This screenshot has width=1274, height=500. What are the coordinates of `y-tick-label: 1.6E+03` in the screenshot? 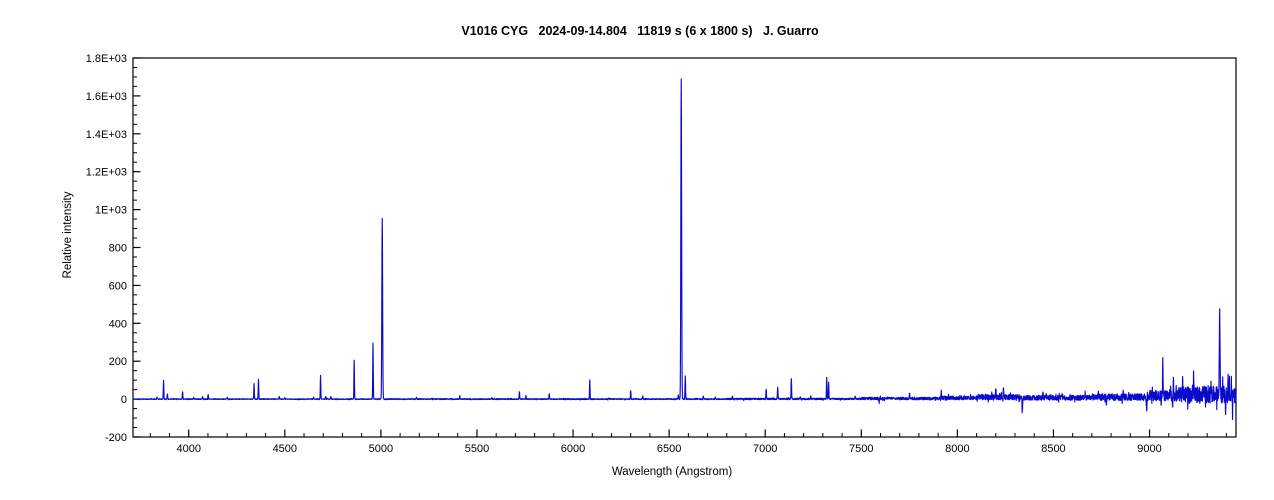 It's located at (106, 97).